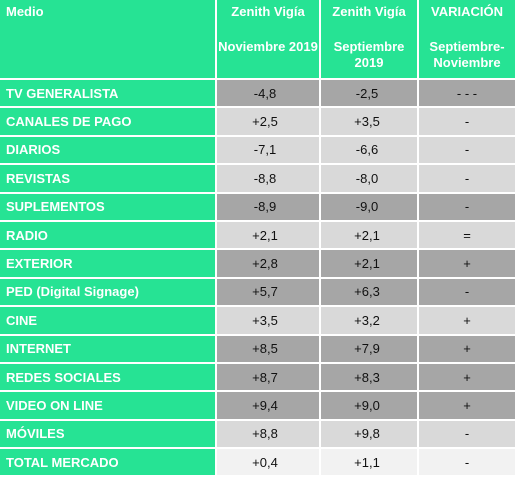 Image resolution: width=517 pixels, height=479 pixels. I want to click on table-row: CANALES DE PAGO +2,5 +3,5-, so click(258, 122).